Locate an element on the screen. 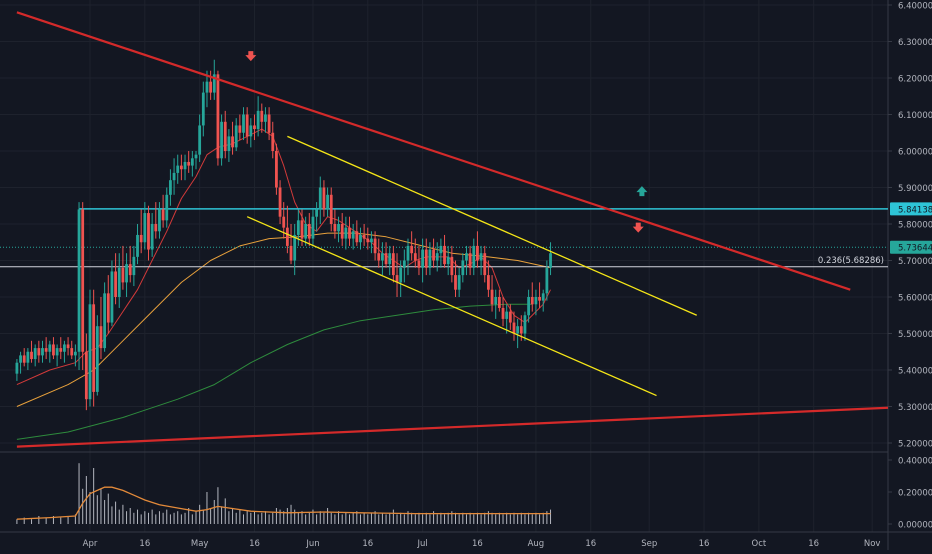 This screenshot has width=932, height=554. volume-pane is located at coordinates (284, 493).